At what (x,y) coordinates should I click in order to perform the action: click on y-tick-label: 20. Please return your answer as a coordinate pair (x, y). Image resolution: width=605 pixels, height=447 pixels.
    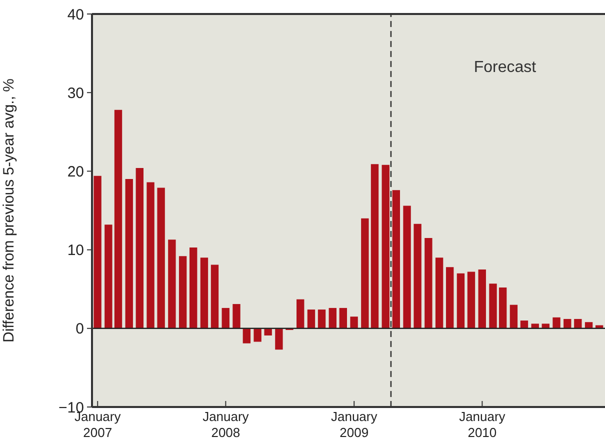
    Looking at the image, I should click on (75, 172).